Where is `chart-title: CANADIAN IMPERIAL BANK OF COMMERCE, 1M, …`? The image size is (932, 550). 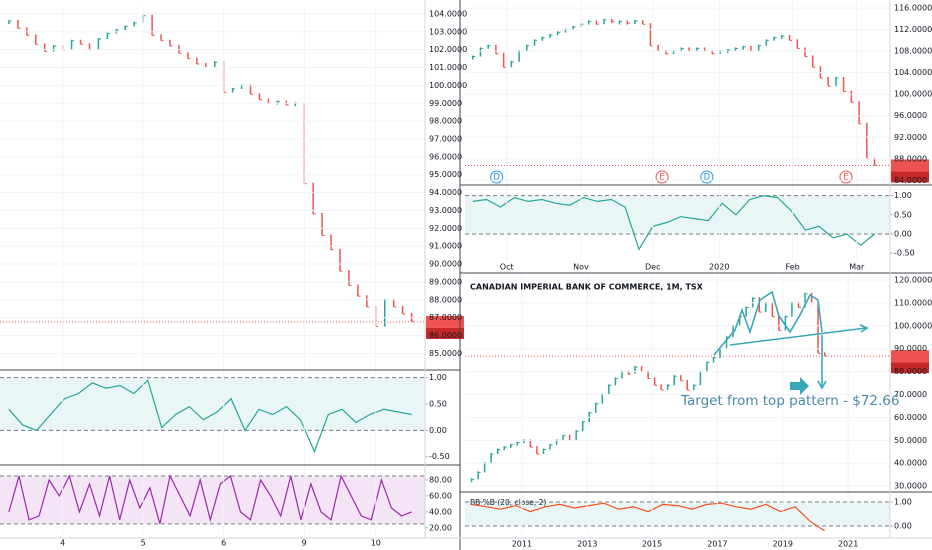
chart-title: CANADIAN IMPERIAL BANK OF COMMERCE, 1M, … is located at coordinates (587, 287).